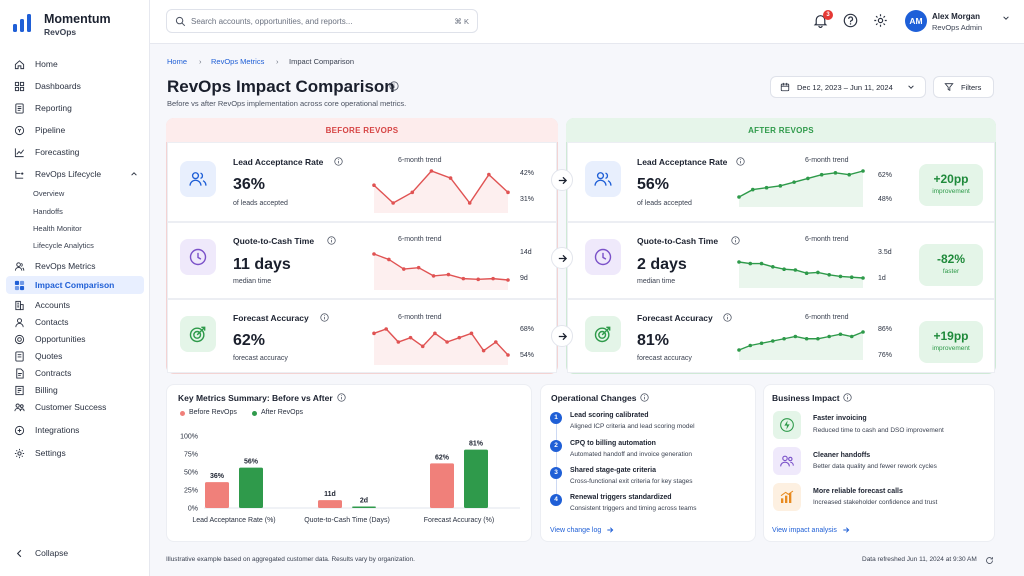  What do you see at coordinates (562, 336) in the screenshot?
I see `arrow-right-icon` at bounding box center [562, 336].